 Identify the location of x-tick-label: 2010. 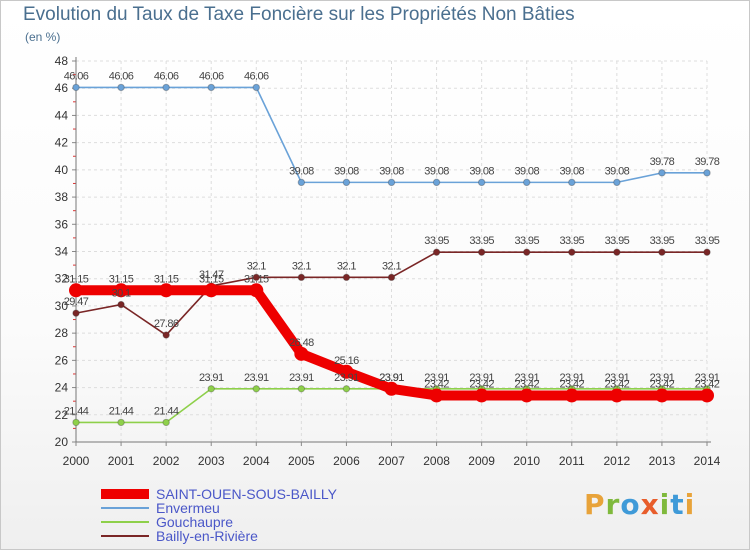
(526, 461).